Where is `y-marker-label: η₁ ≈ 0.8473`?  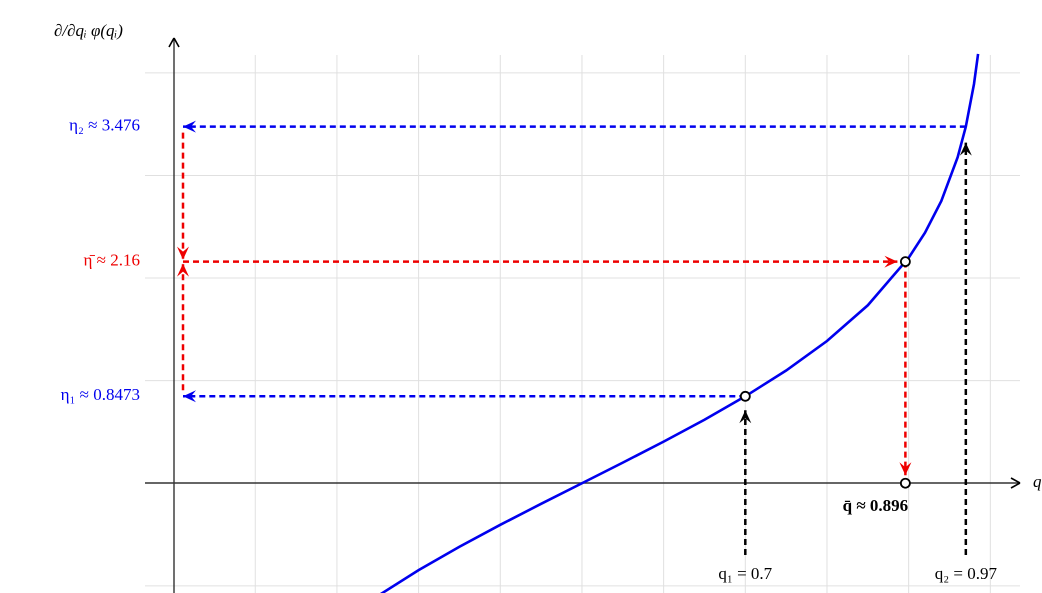
y-marker-label: η₁ ≈ 0.8473 is located at coordinates (100, 394).